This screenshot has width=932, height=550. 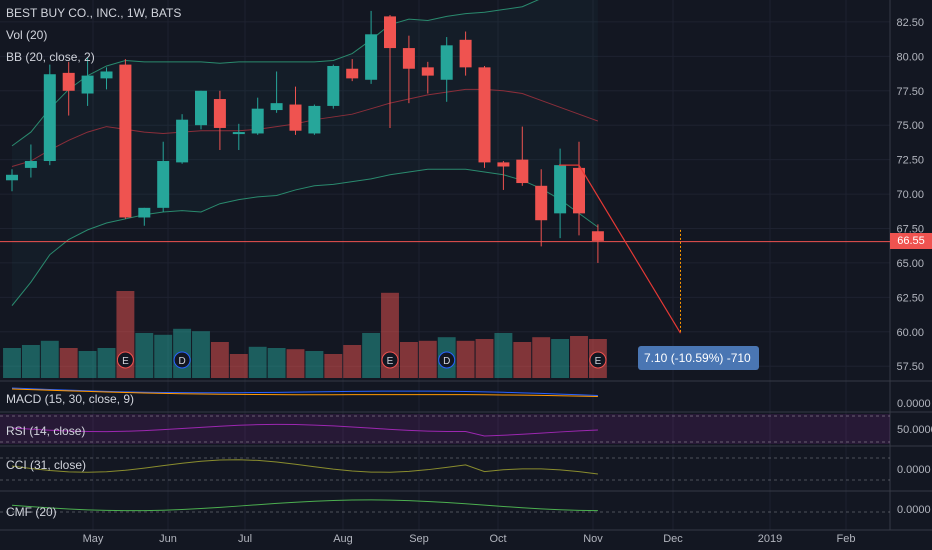 What do you see at coordinates (911, 241) in the screenshot?
I see `last-price-tag: 66.55` at bounding box center [911, 241].